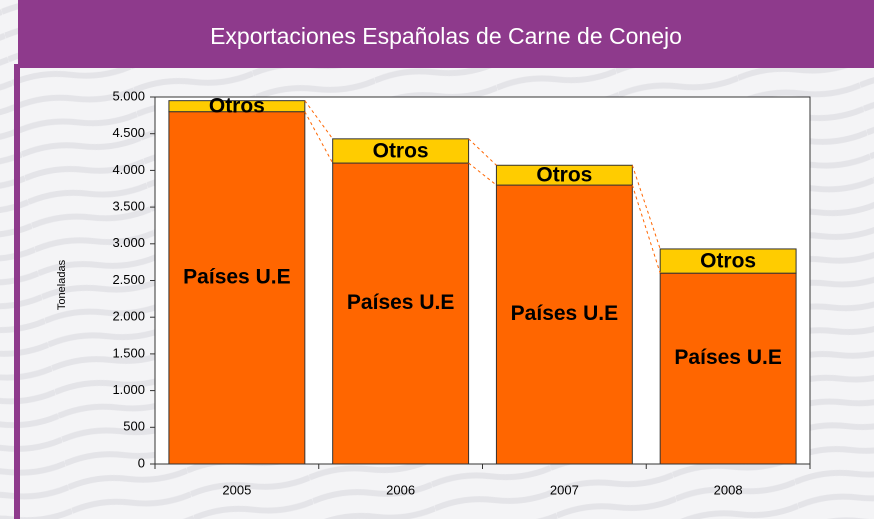 This screenshot has width=874, height=519. What do you see at coordinates (128, 352) in the screenshot?
I see `y-tick-label: 1.500` at bounding box center [128, 352].